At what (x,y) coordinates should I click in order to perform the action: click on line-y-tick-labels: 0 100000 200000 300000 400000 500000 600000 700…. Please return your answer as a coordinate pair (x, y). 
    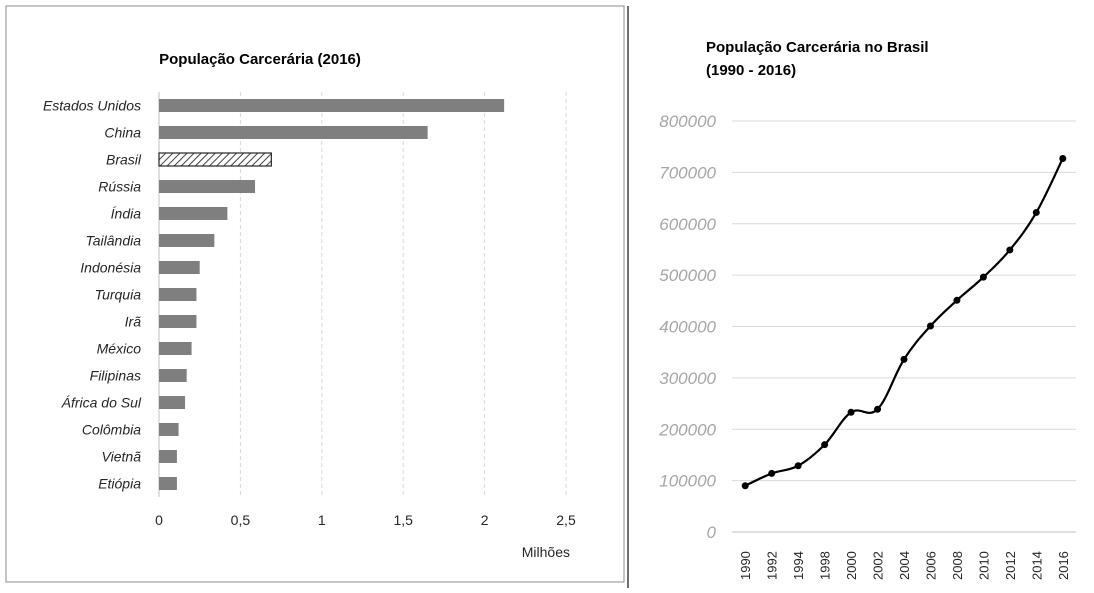
    Looking at the image, I should click on (687, 327).